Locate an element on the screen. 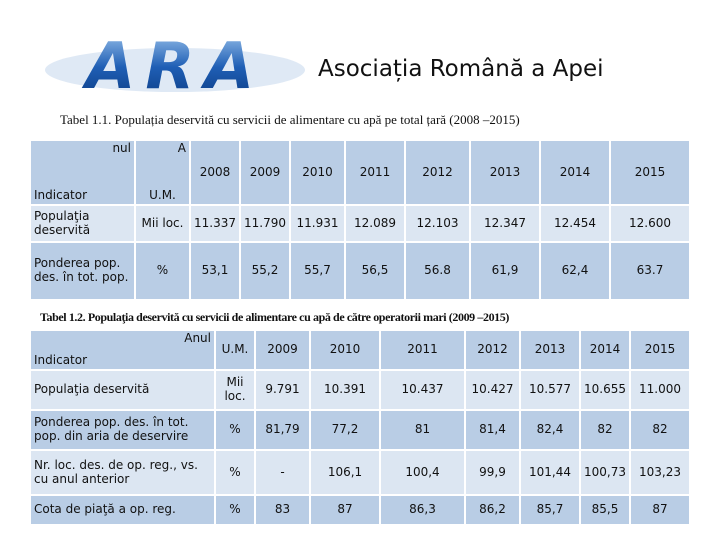  logo-swoosh is located at coordinates (175, 70).